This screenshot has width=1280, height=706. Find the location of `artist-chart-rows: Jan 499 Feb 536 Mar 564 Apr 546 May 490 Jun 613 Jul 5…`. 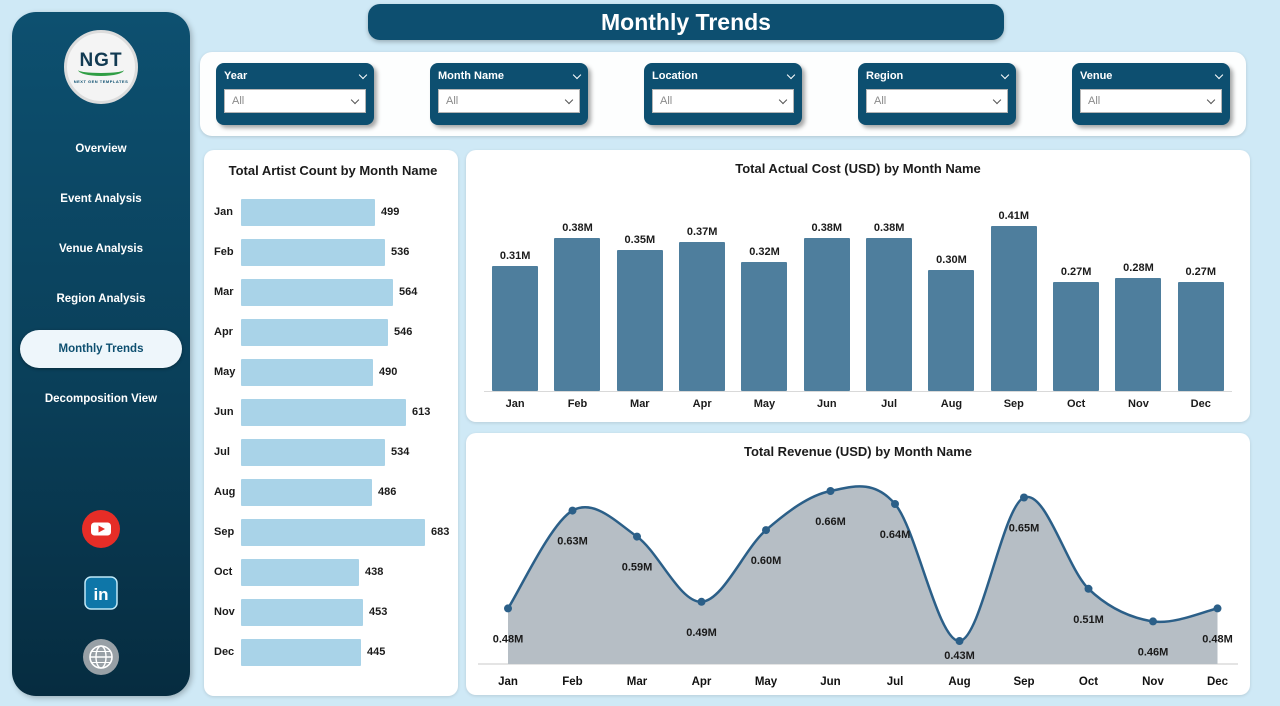

artist-chart-rows: Jan 499 Feb 536 Mar 564 Apr 546 May 490 Jun 613 Jul 5… is located at coordinates (333, 432).